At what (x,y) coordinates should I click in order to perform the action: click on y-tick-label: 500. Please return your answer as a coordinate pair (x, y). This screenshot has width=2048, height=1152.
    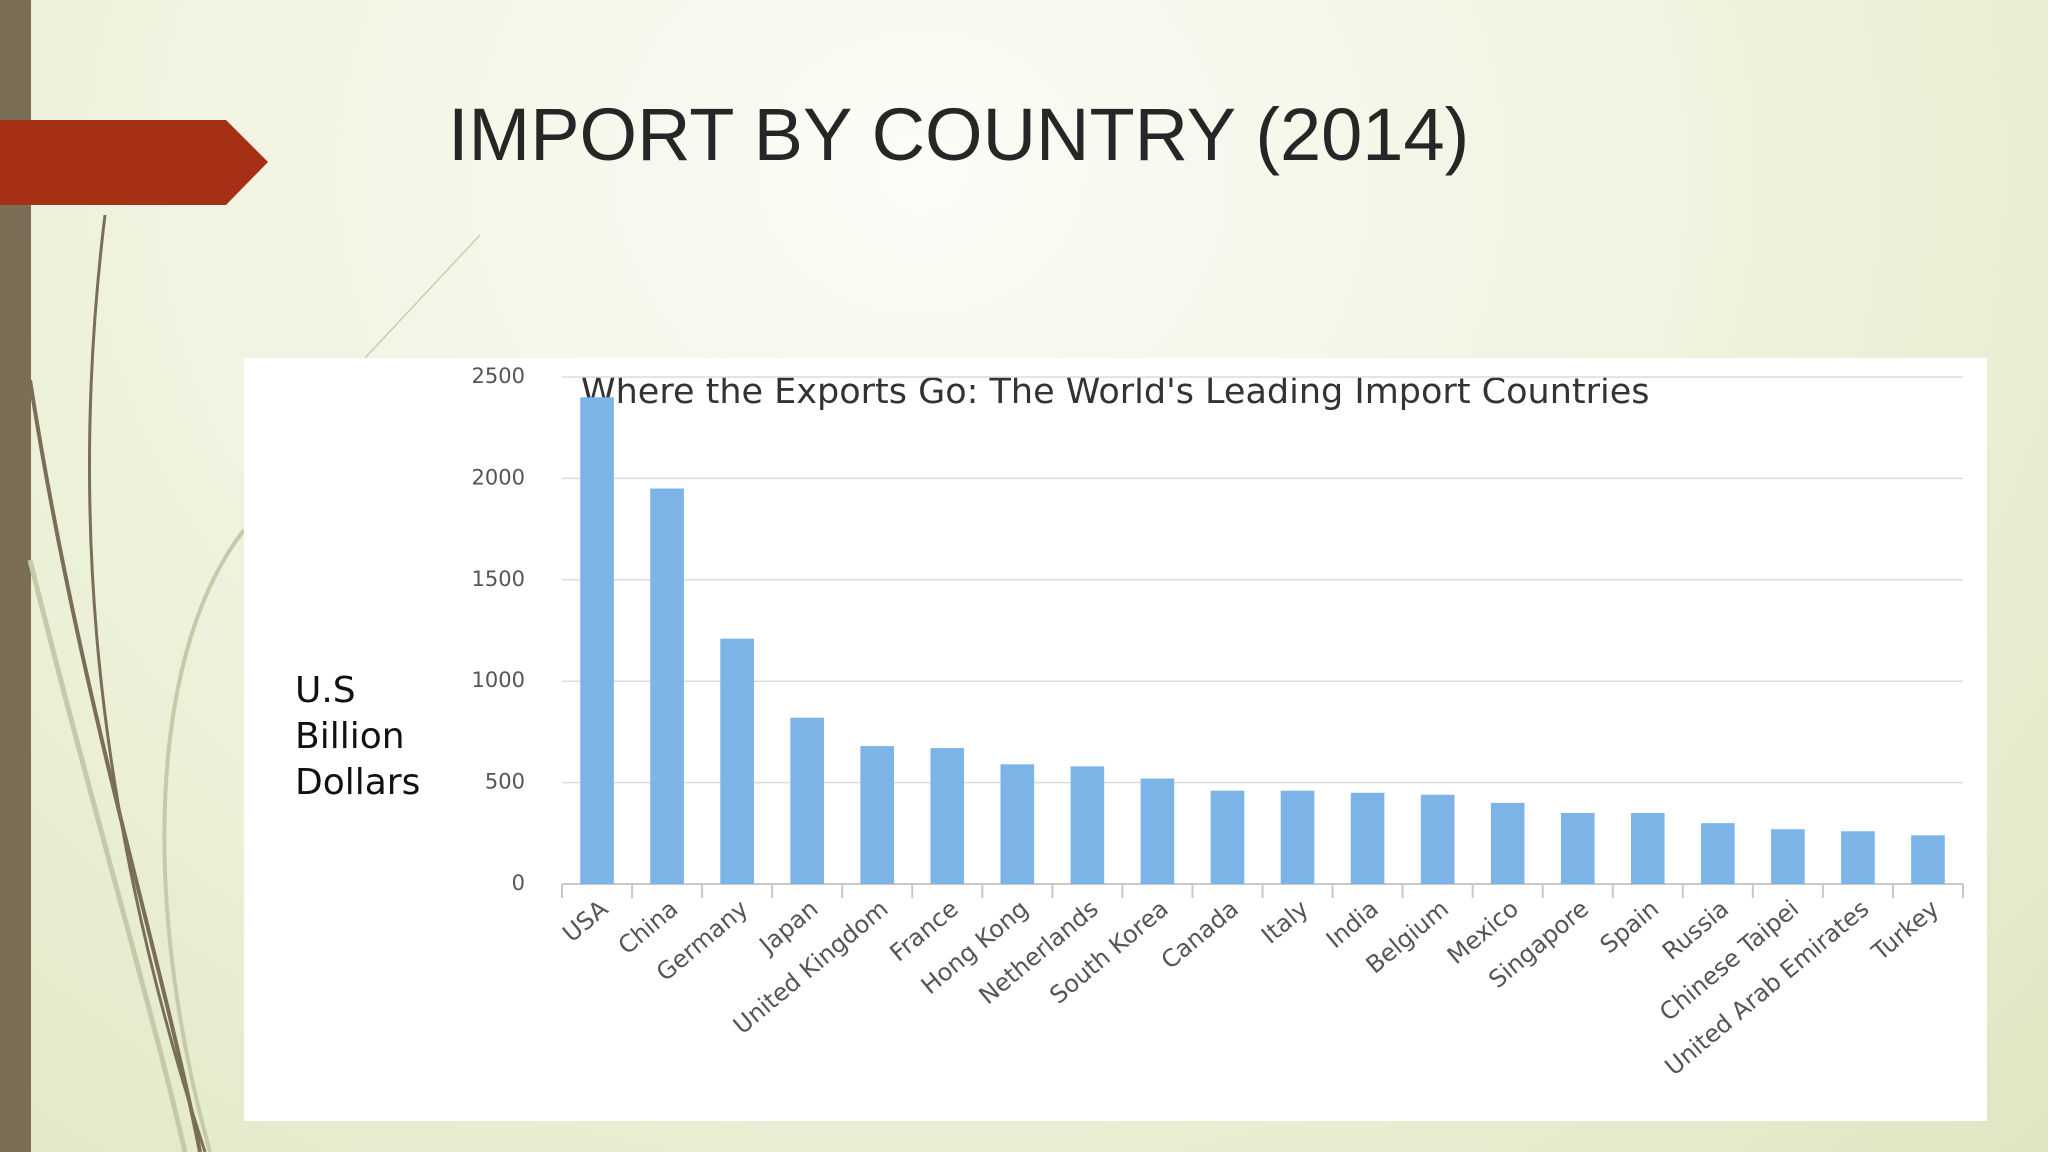
    Looking at the image, I should click on (505, 782).